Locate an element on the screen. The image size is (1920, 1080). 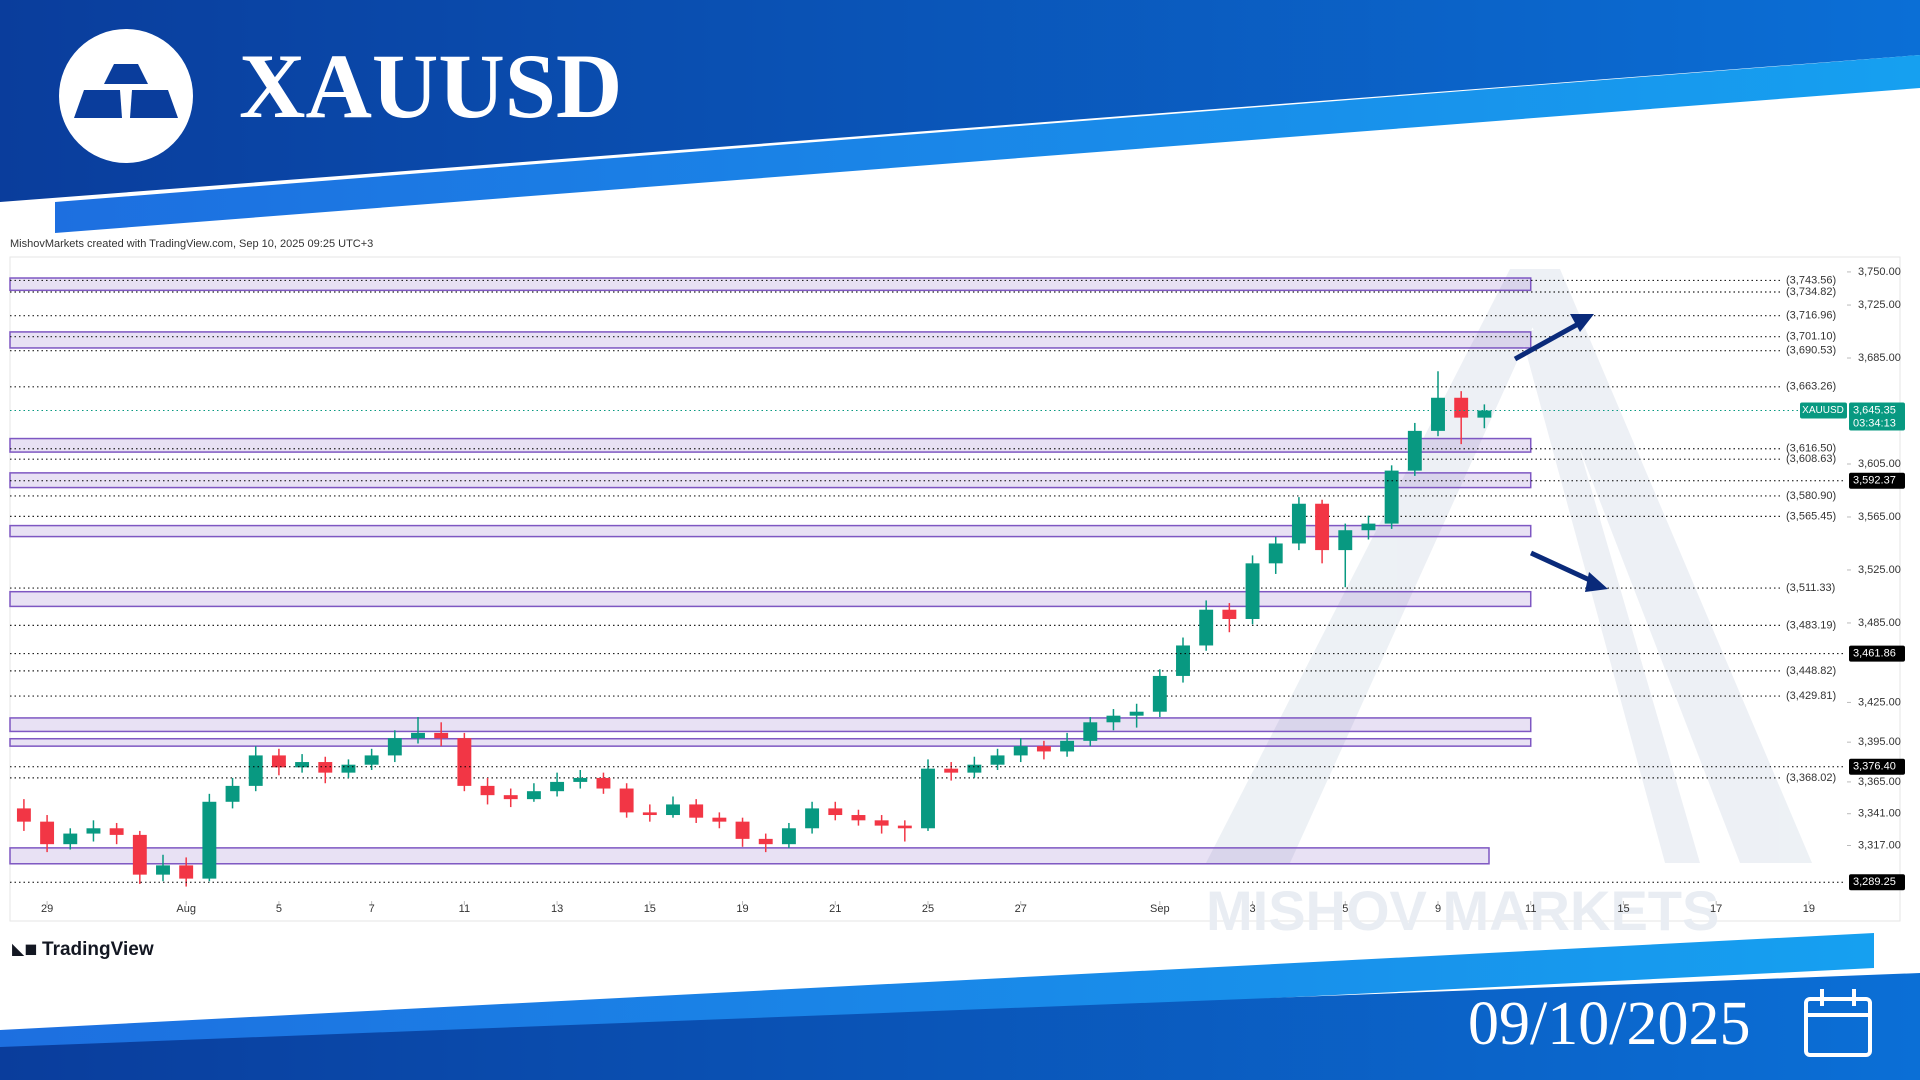
title: XAUUSD is located at coordinates (430, 86).